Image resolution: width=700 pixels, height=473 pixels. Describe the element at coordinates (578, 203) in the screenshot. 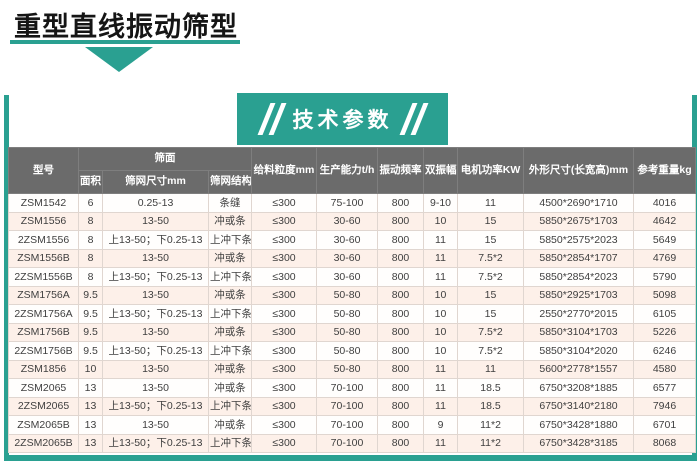

I see `table-cell: 4500*2690*1710` at that location.